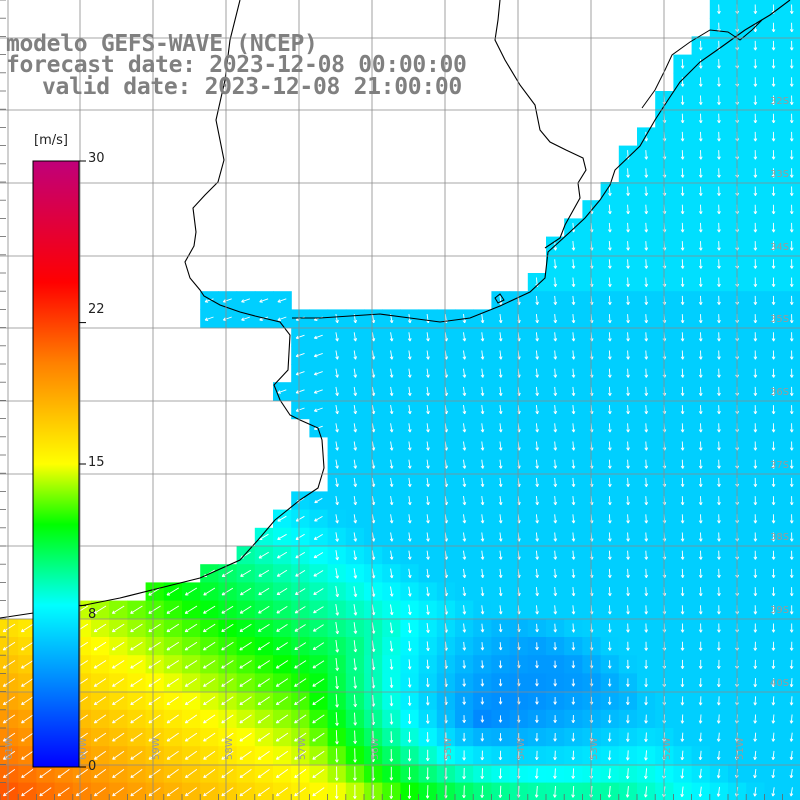 This screenshot has height=800, width=800. I want to click on title-model: modelo GEFS-WAVE (NCEP), so click(162, 44).